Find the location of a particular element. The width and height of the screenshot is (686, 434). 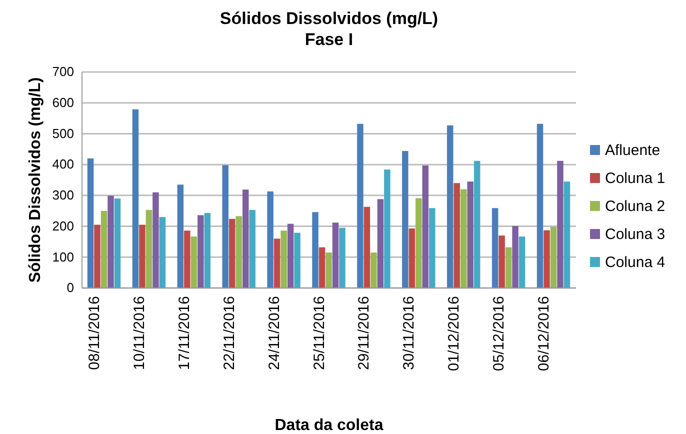

legend-label: Coluna 2 is located at coordinates (635, 206).